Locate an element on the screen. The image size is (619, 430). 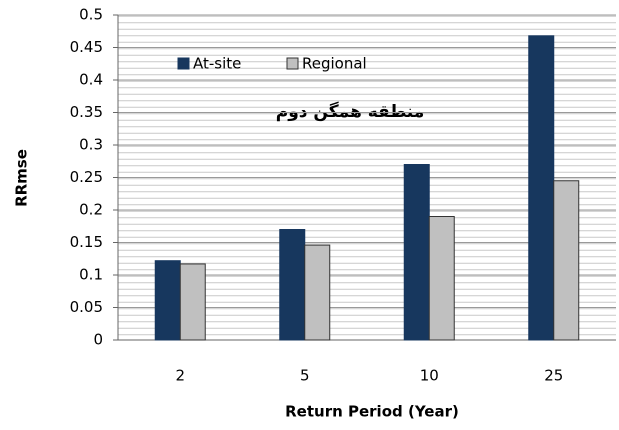
y-axis-label: RRmse is located at coordinates (22, 178).